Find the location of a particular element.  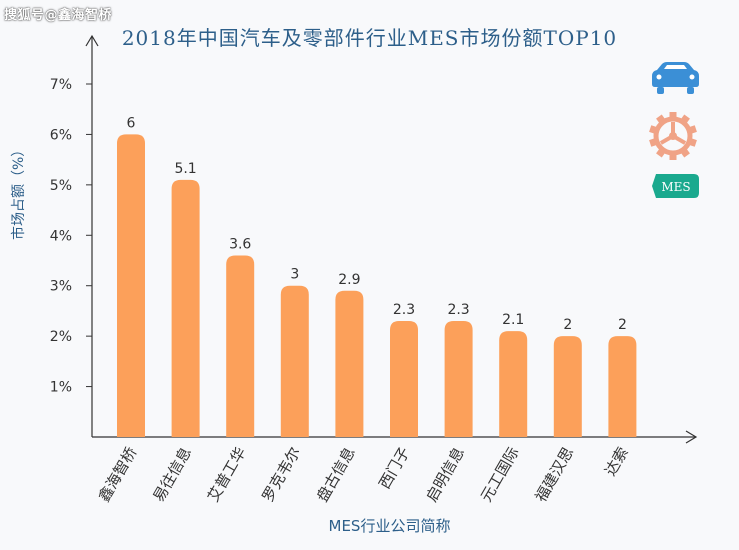

x-category-label: 艾普工华 is located at coordinates (227, 474).